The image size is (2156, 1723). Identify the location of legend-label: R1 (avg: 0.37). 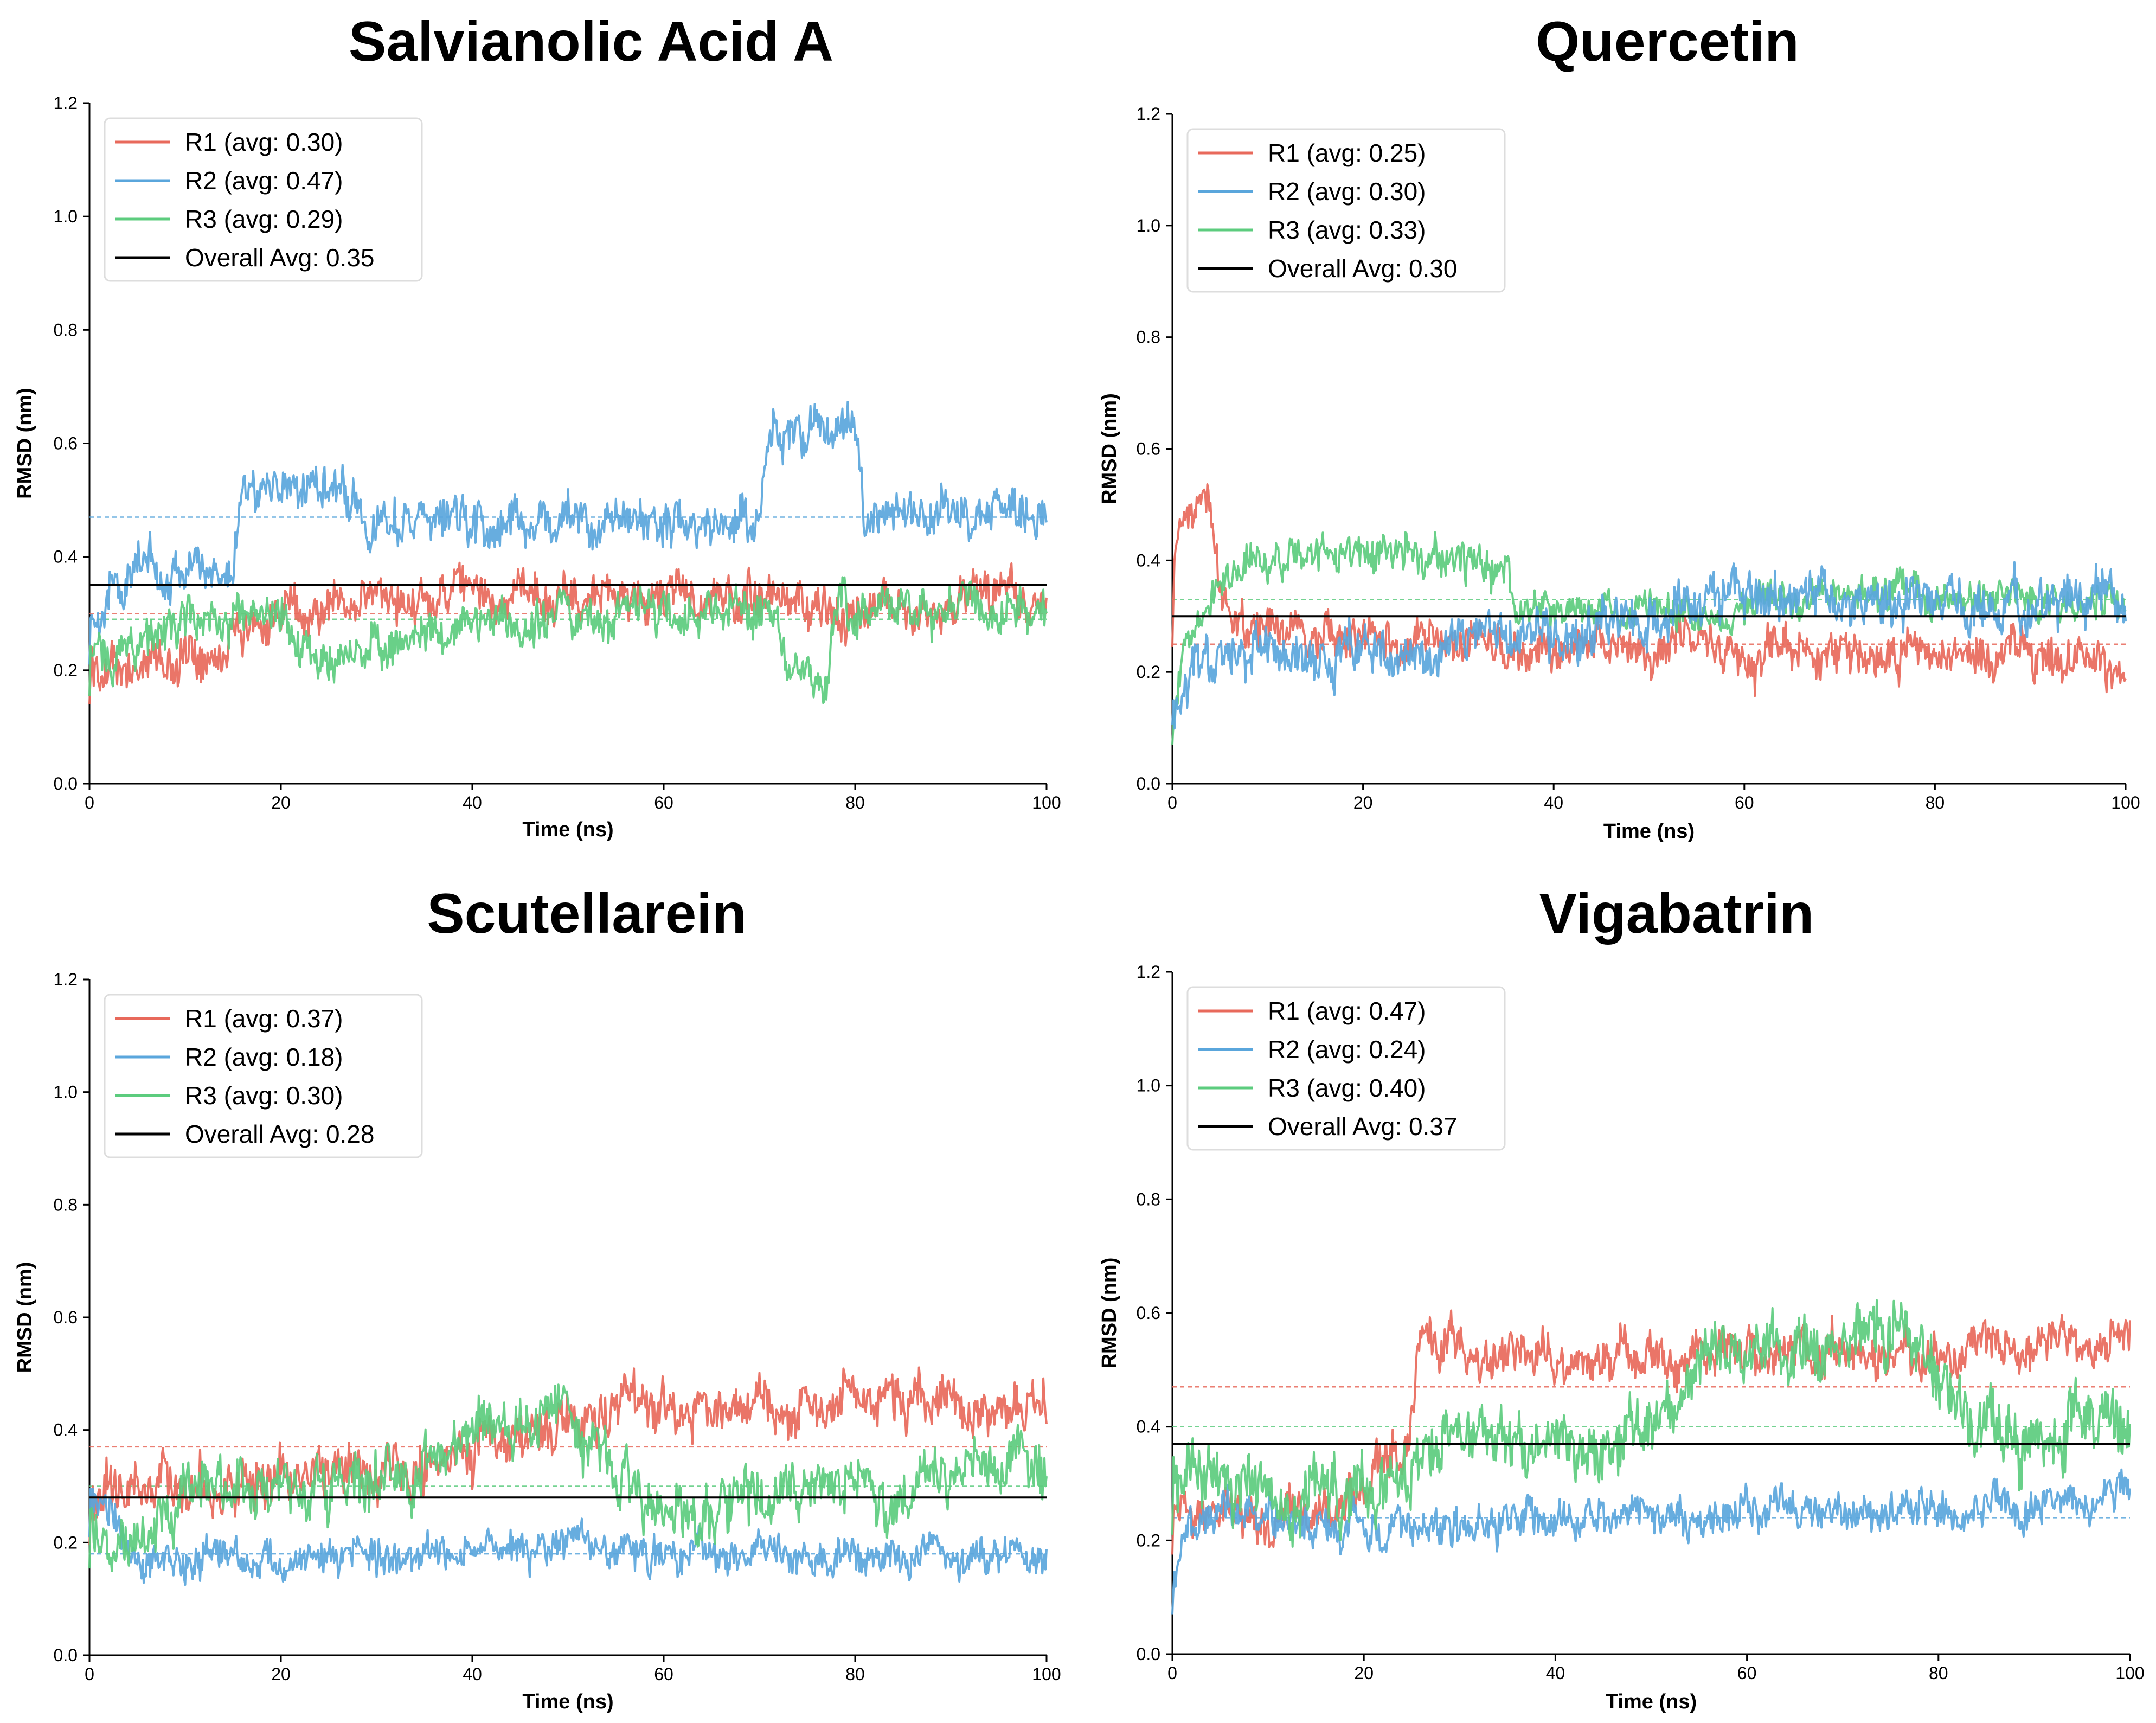
(264, 1018).